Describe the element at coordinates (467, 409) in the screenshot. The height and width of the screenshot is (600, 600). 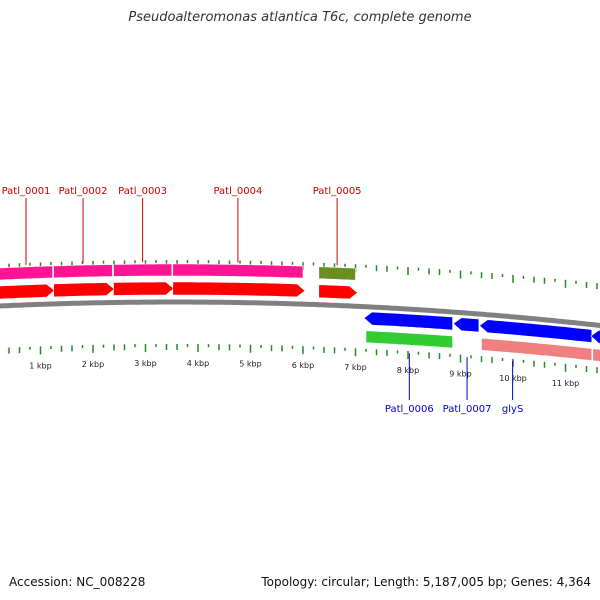
I see `gene-label: Patl_0007` at that location.